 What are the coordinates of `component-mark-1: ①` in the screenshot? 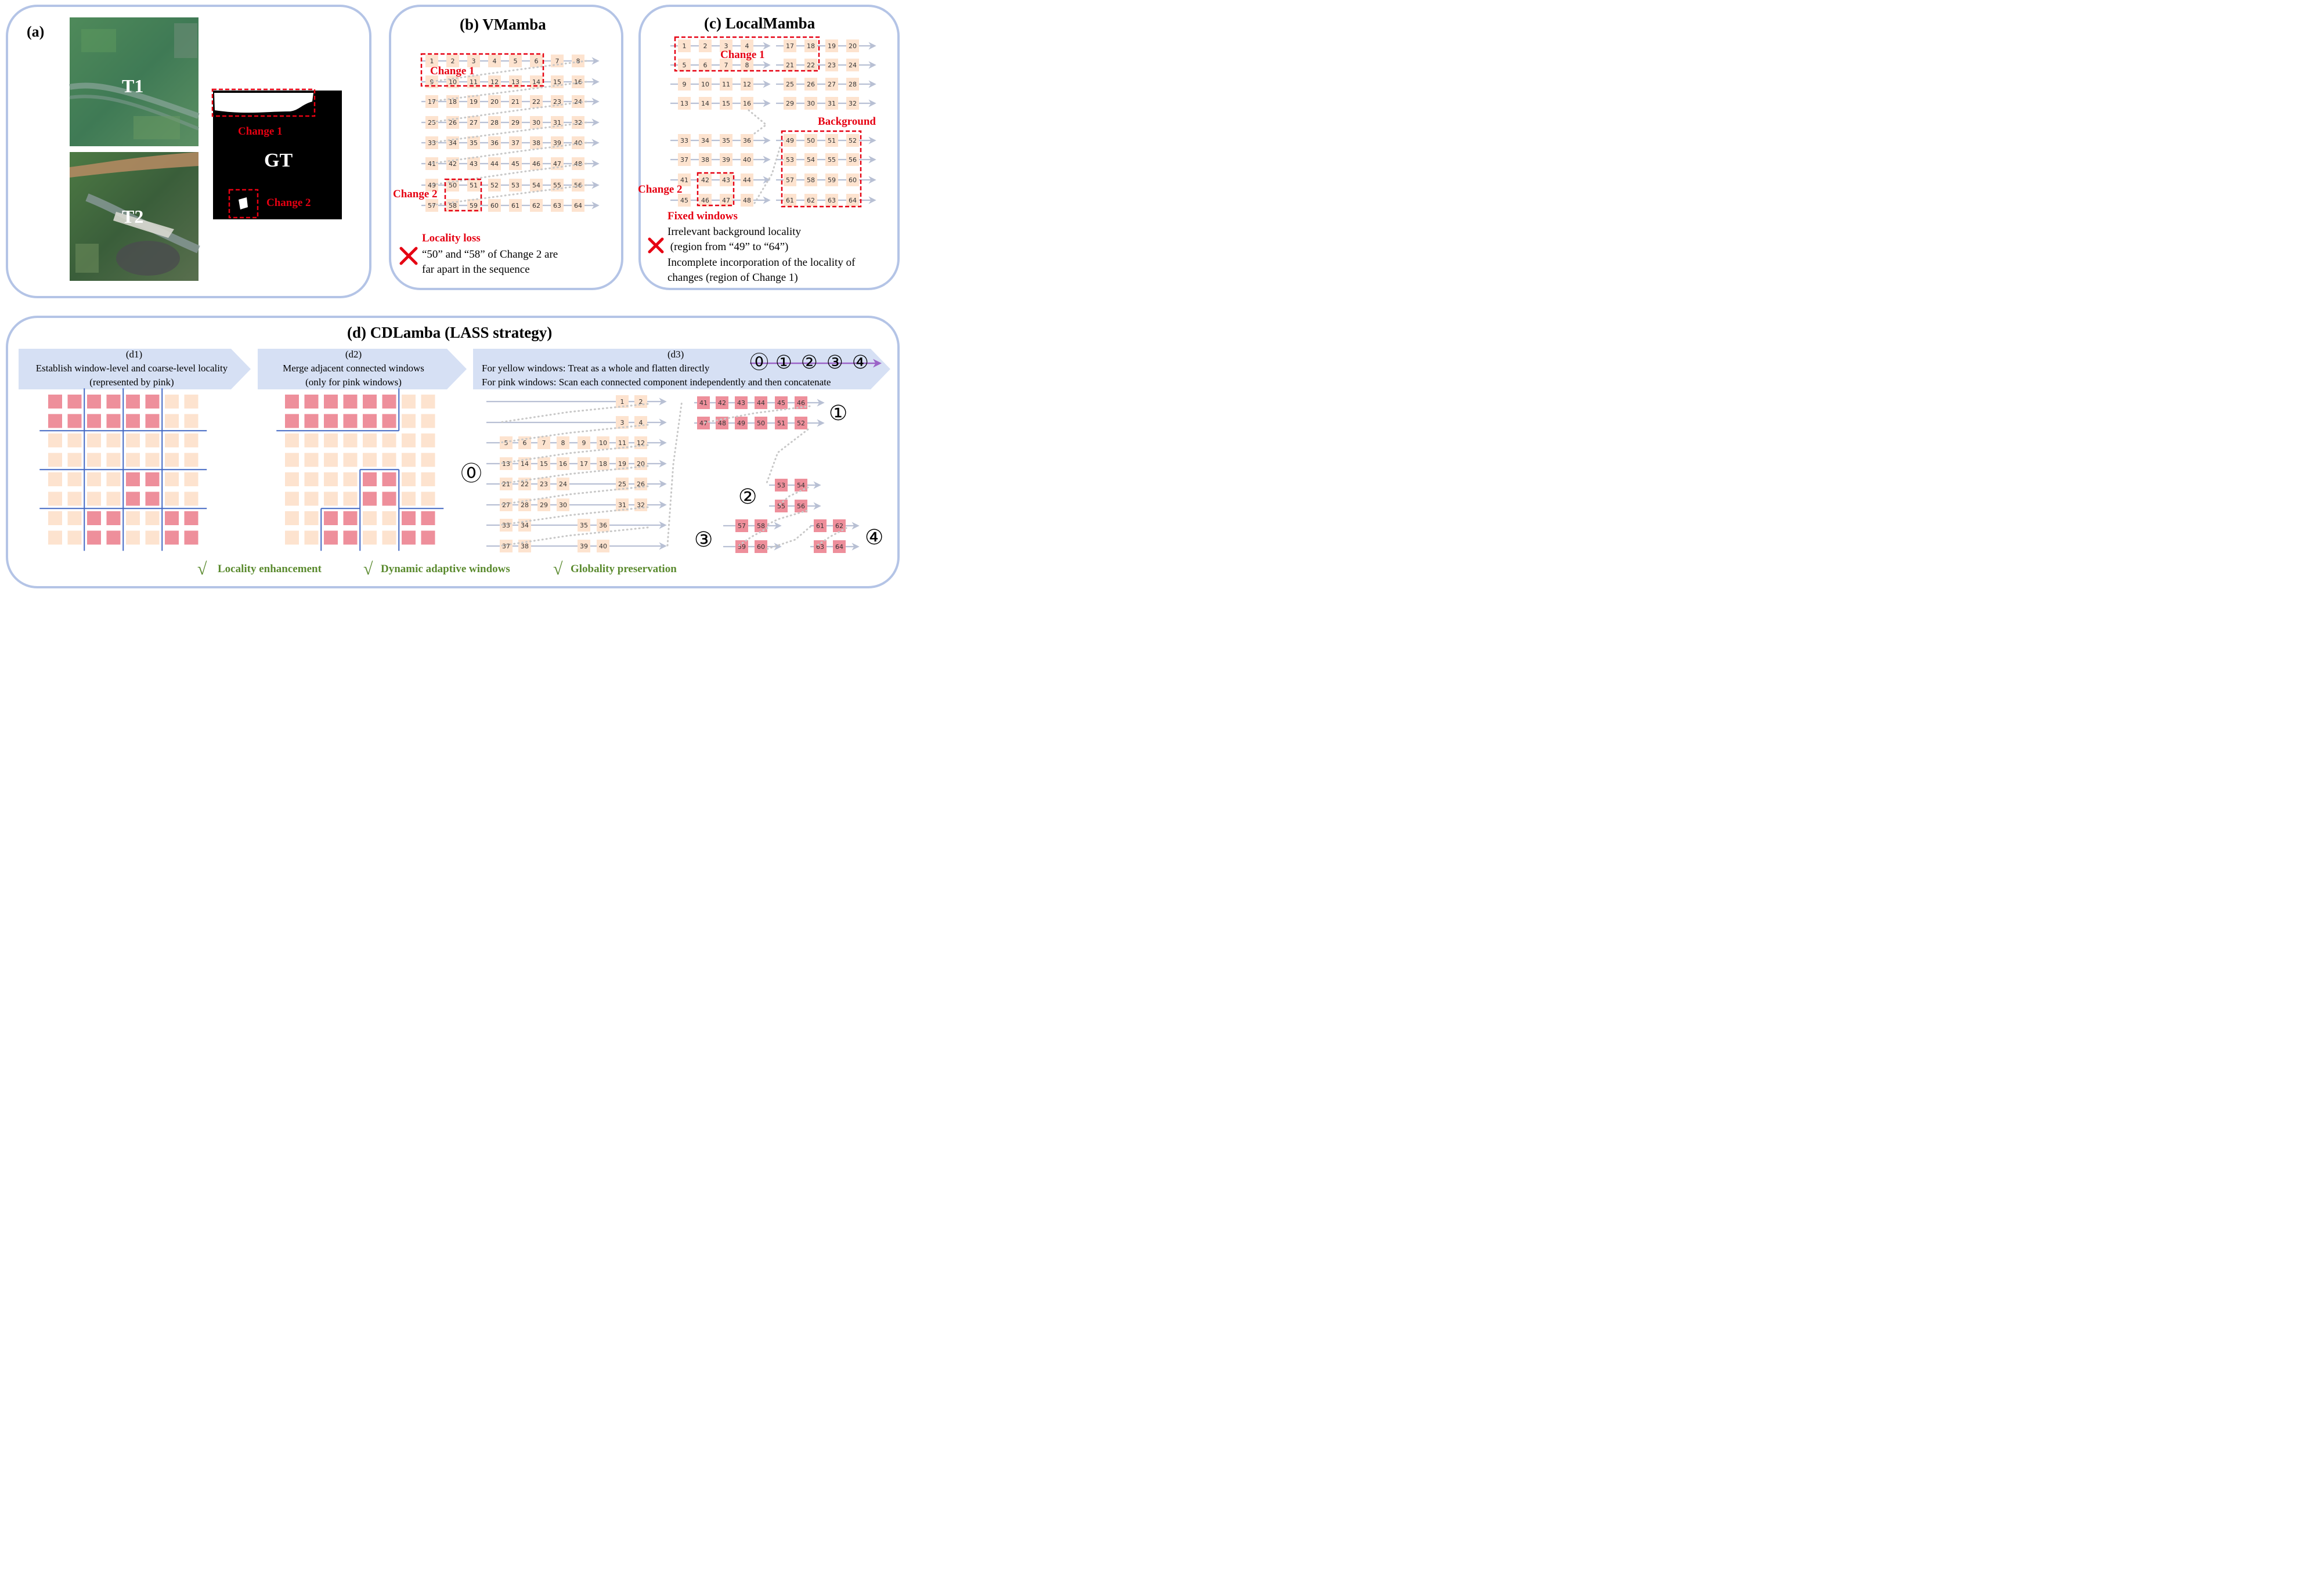 It's located at (838, 413).